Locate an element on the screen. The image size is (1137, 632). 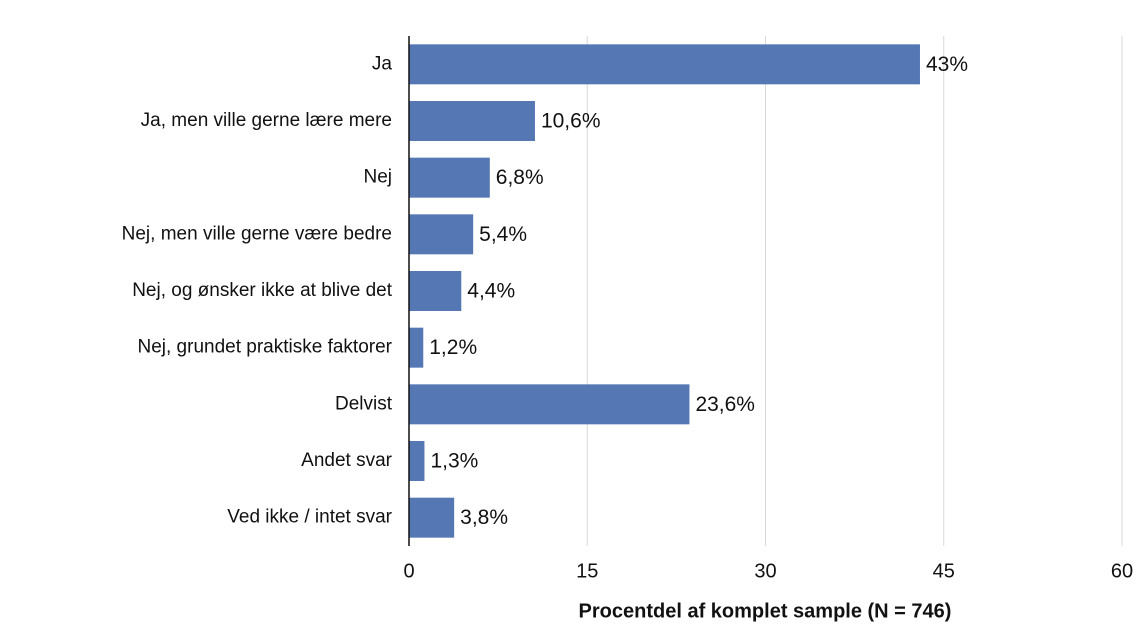
value-label: 5,4% is located at coordinates (503, 234).